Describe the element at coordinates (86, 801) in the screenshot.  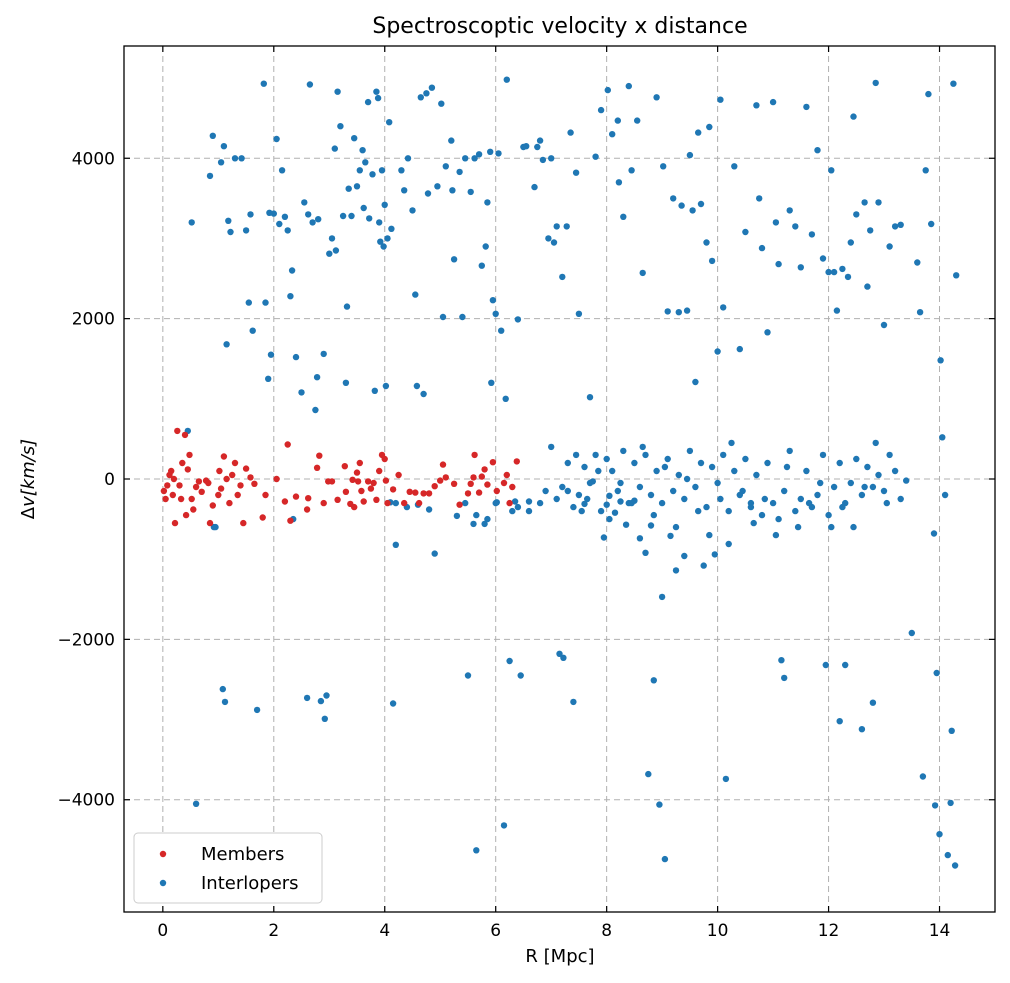
I see `y-tick-label: −4000` at that location.